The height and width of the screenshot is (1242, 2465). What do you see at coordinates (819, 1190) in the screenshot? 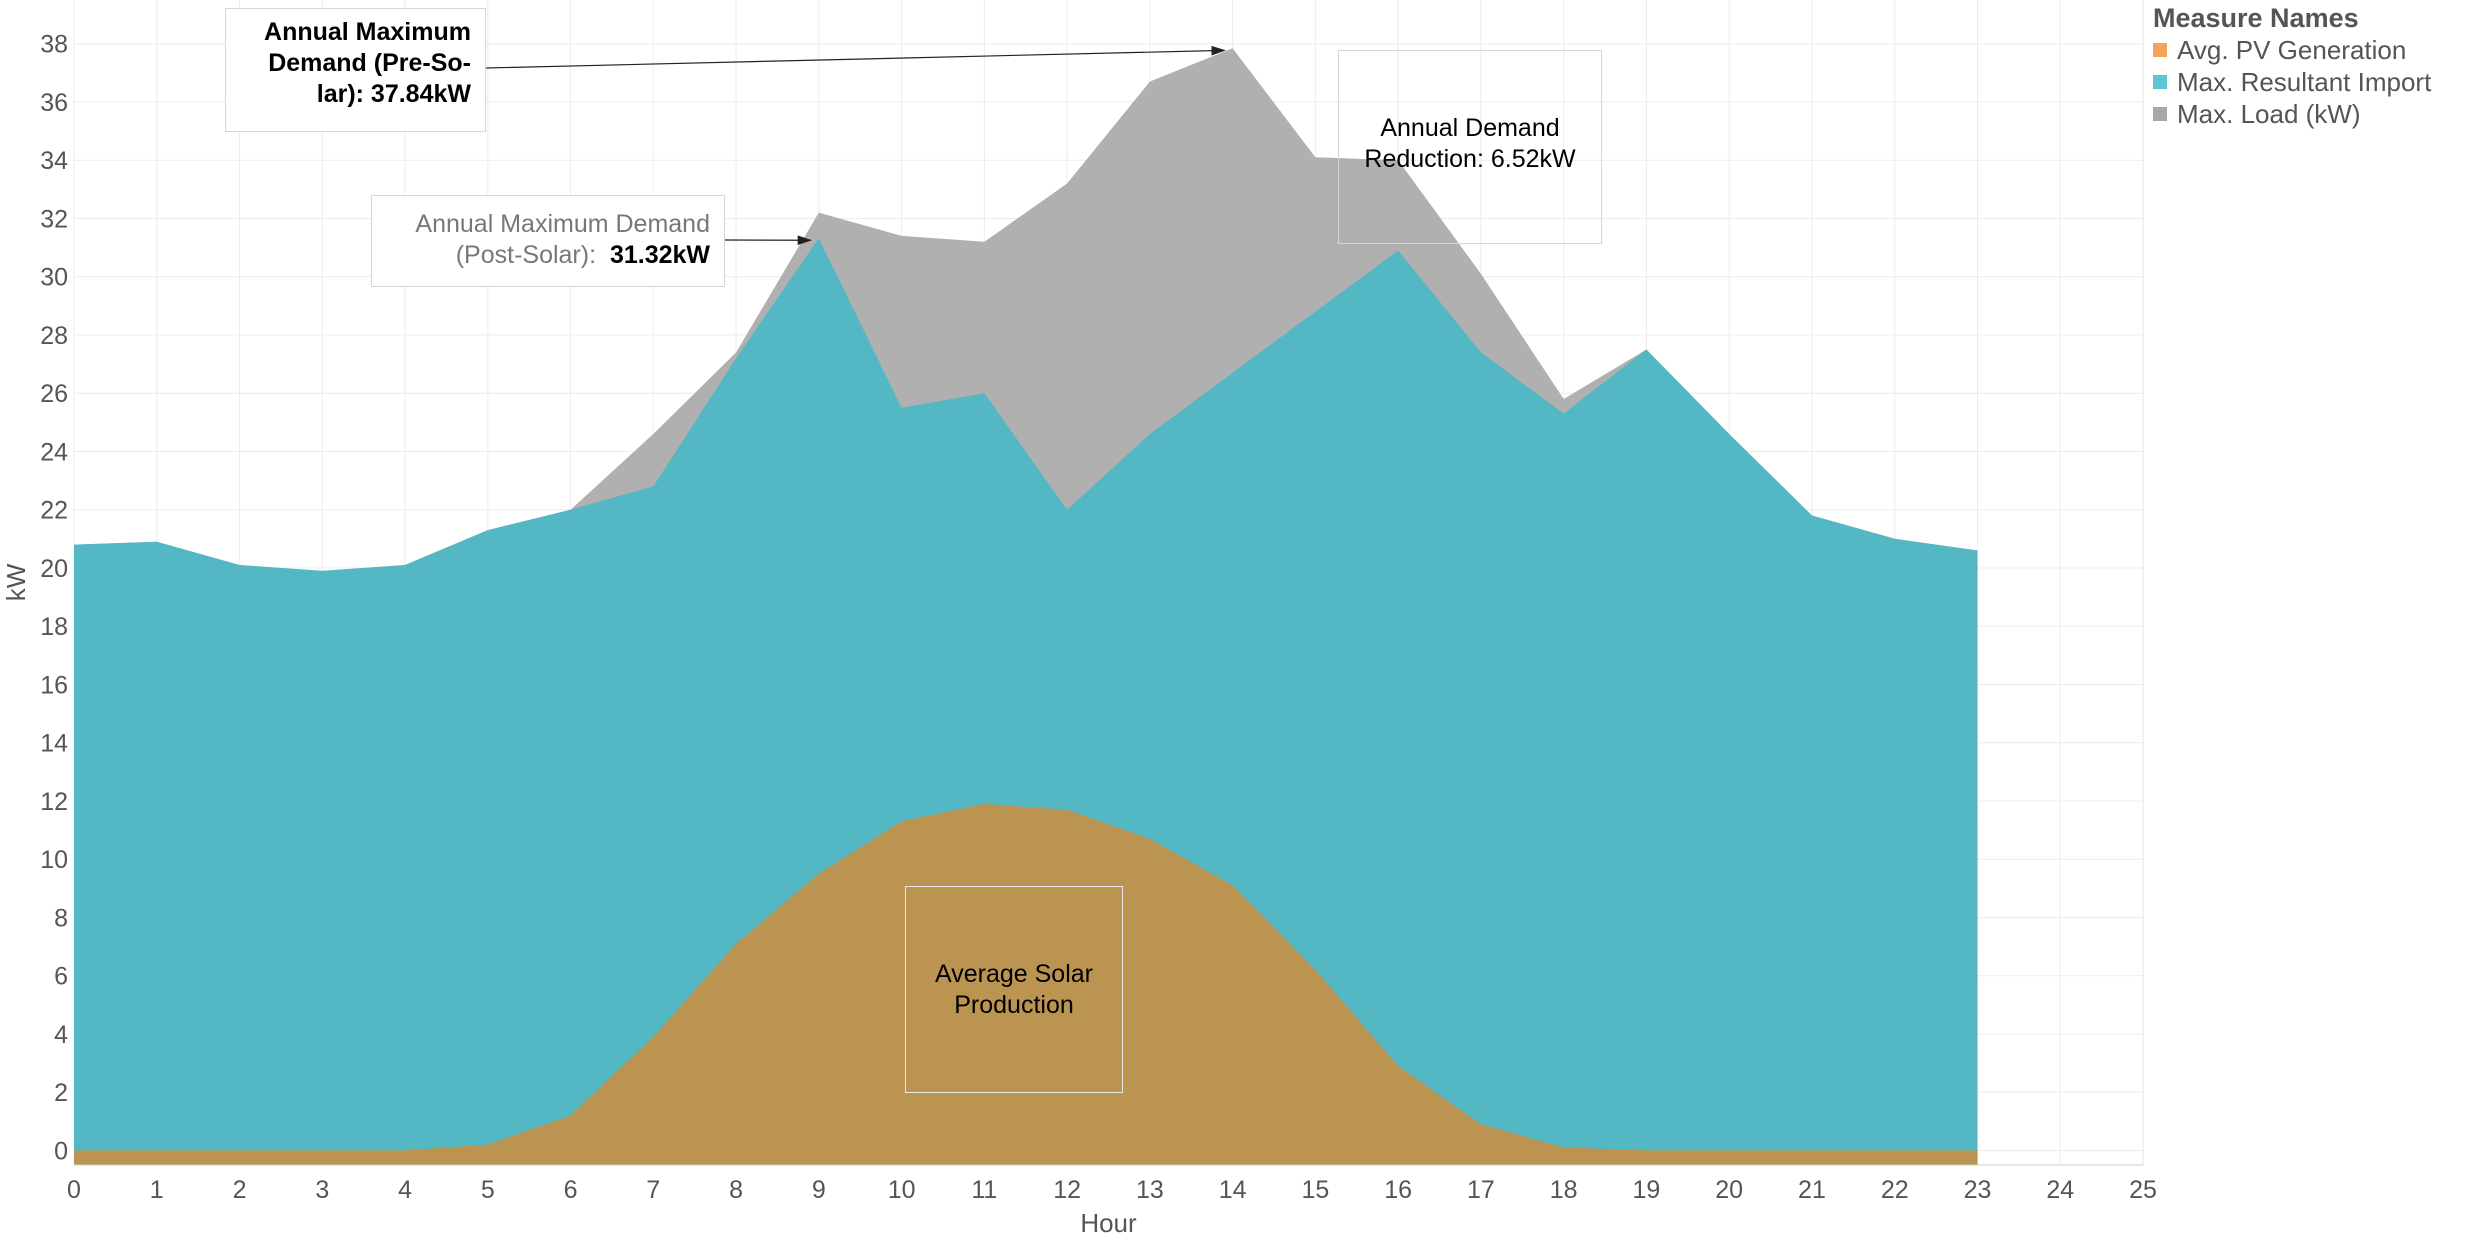
I see `x-tick-label: 9` at bounding box center [819, 1190].